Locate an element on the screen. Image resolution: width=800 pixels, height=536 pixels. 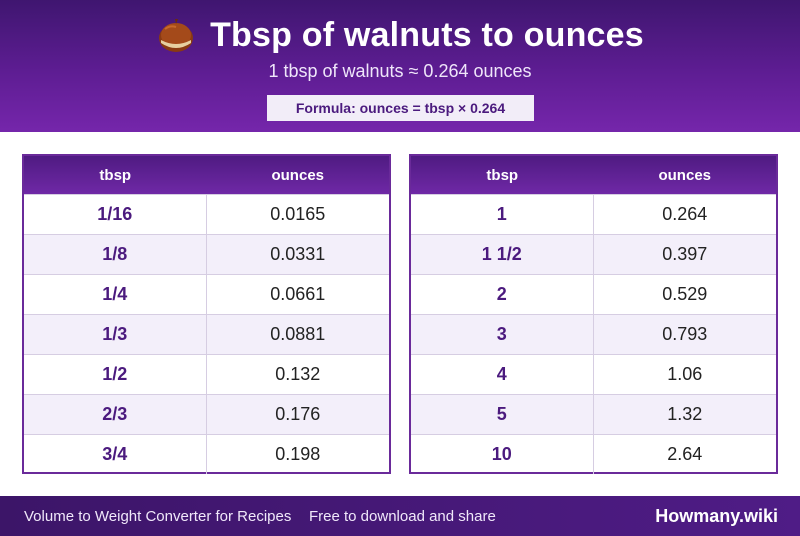
ounces-cell: 0.0331 is located at coordinates (298, 254).